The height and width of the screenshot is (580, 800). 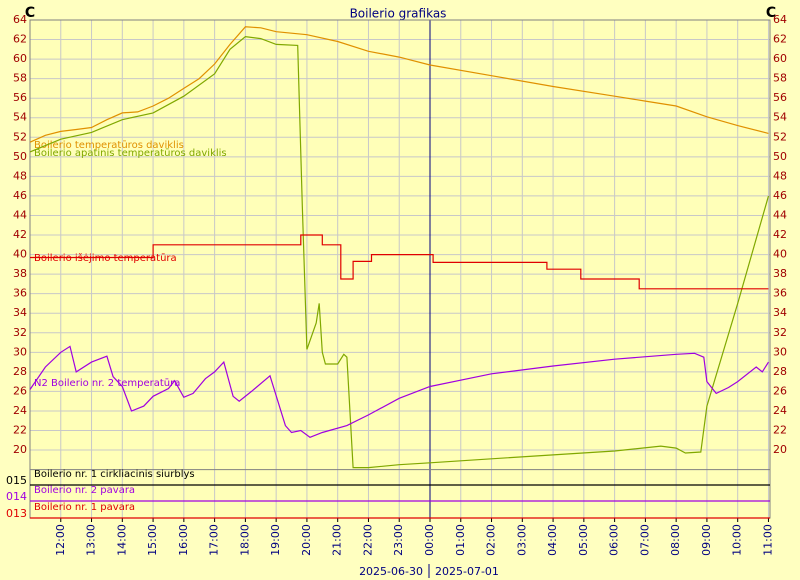 I want to click on digital-name: Boilerio nr. 1 cirkliacinis siurblys, so click(x=114, y=474).